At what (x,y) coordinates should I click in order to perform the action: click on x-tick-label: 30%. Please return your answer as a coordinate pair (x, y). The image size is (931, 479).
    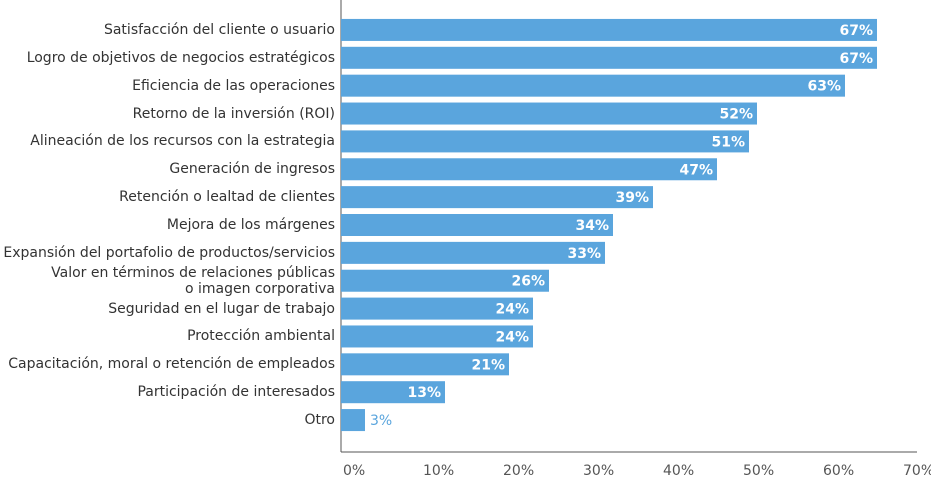
    Looking at the image, I should click on (598, 471).